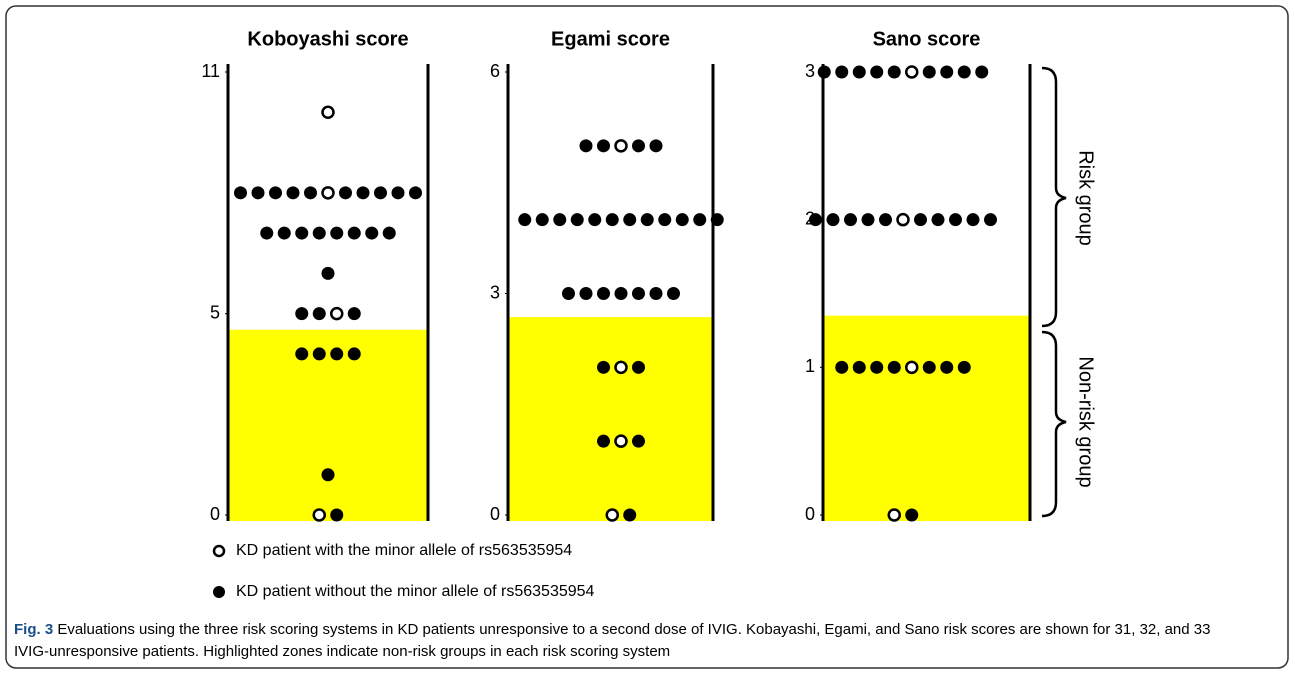 This screenshot has width=1295, height=679. I want to click on panel-title: Sano score, so click(927, 39).